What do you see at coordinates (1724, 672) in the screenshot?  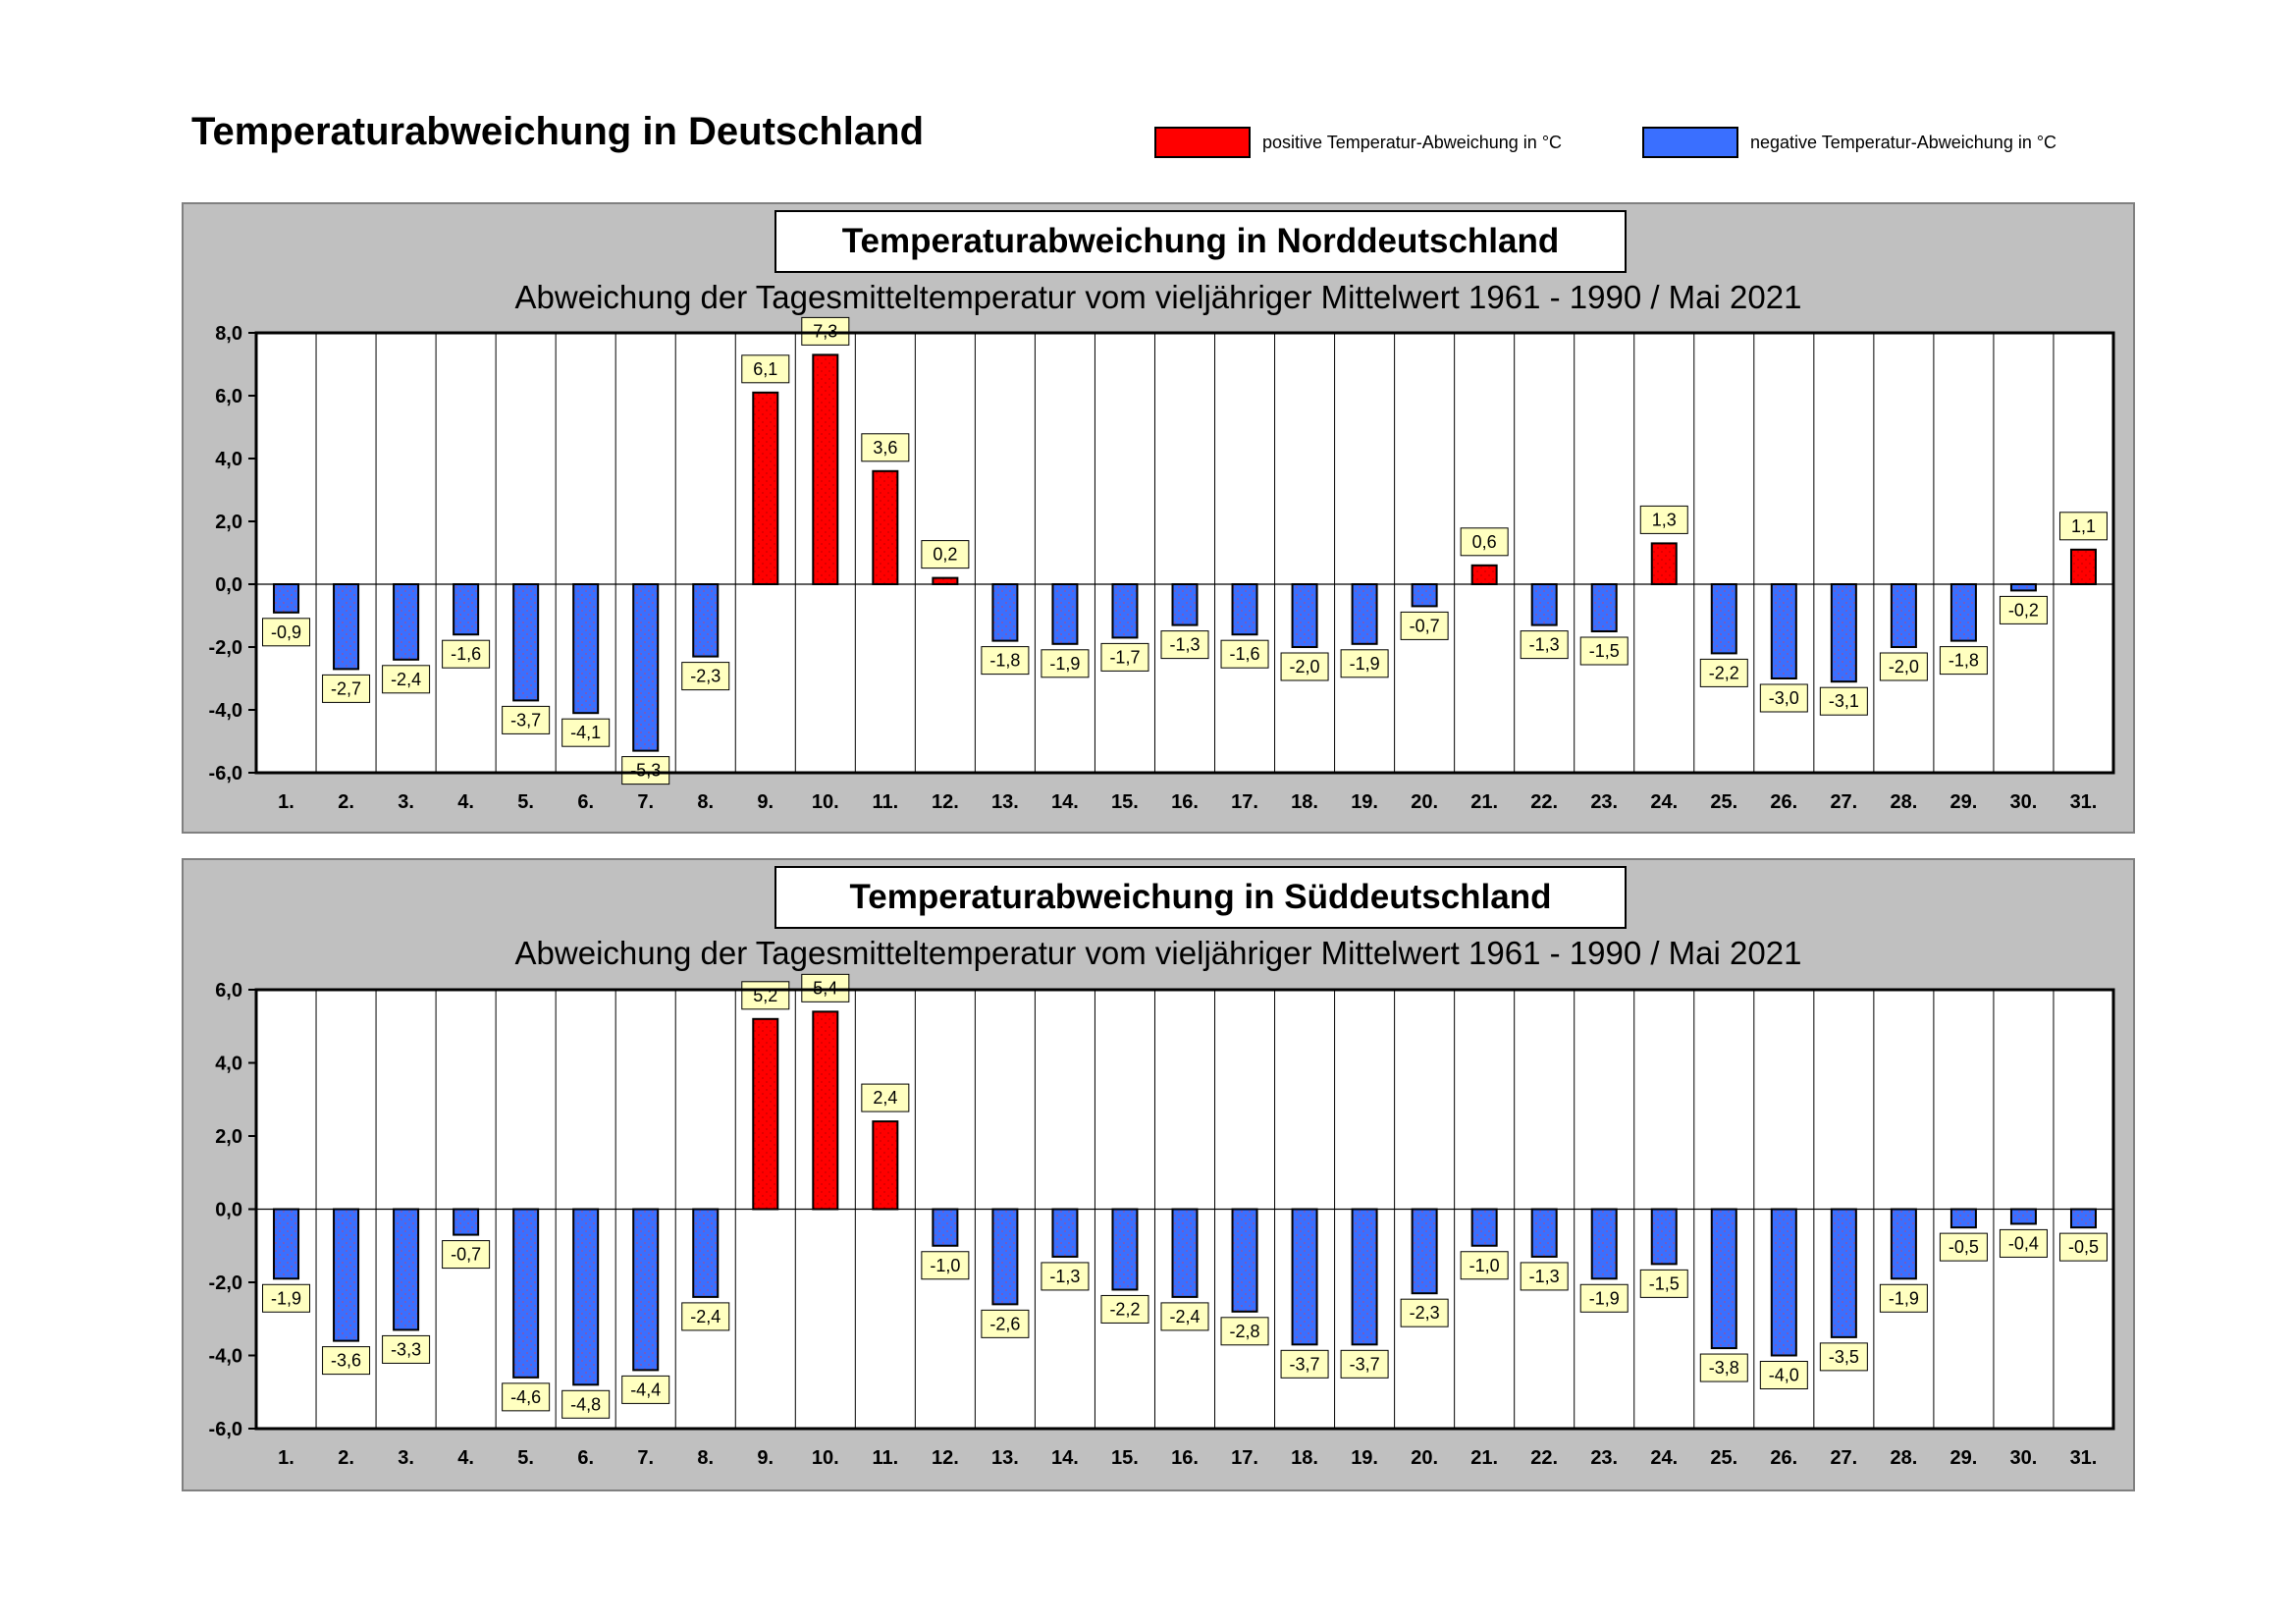 I see `data-label: -2,2` at bounding box center [1724, 672].